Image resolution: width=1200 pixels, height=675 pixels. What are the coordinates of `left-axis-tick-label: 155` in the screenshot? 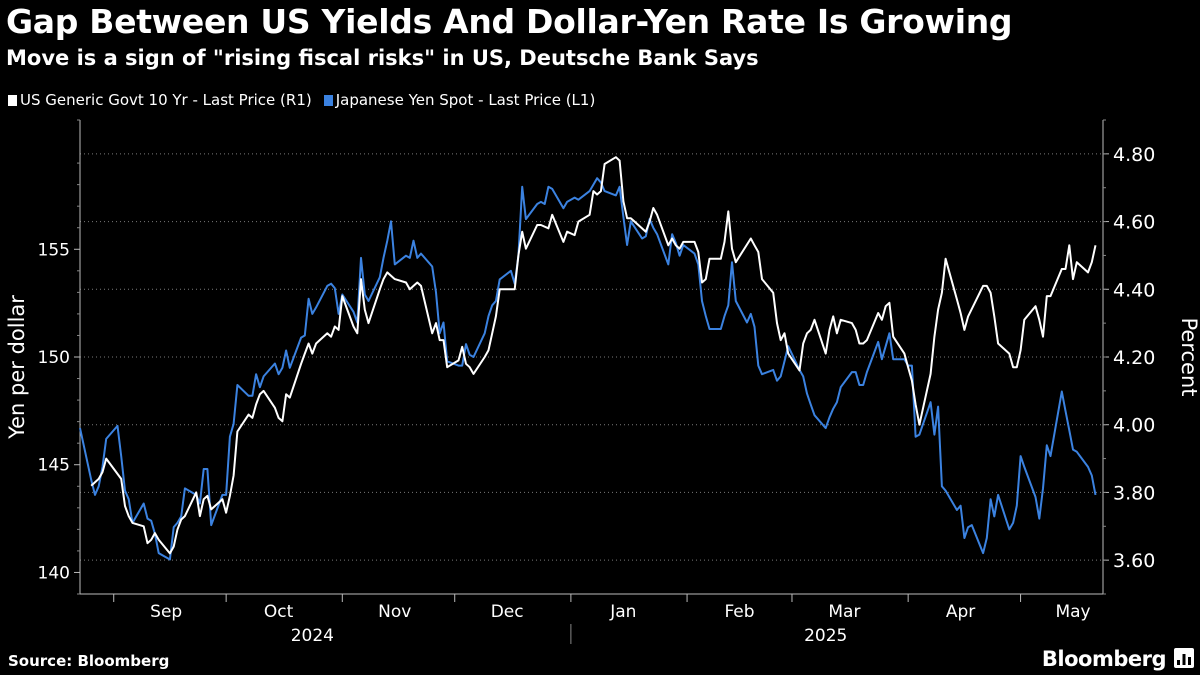 It's located at (54, 250).